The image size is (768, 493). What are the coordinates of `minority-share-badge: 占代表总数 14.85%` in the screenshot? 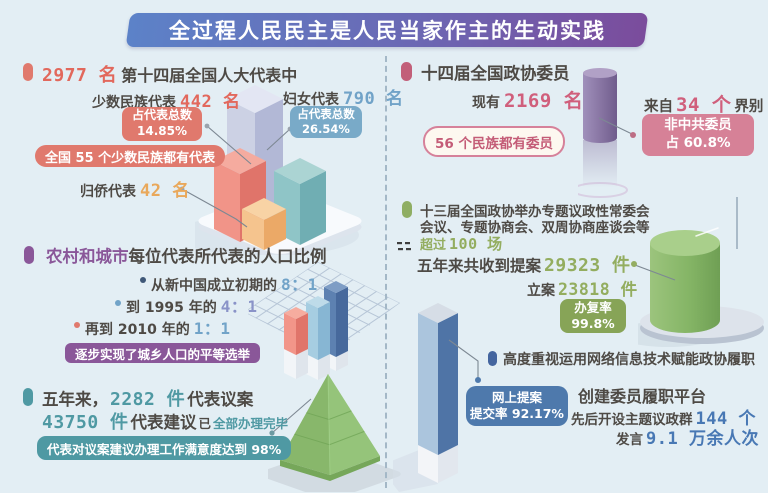 It's located at (162, 124).